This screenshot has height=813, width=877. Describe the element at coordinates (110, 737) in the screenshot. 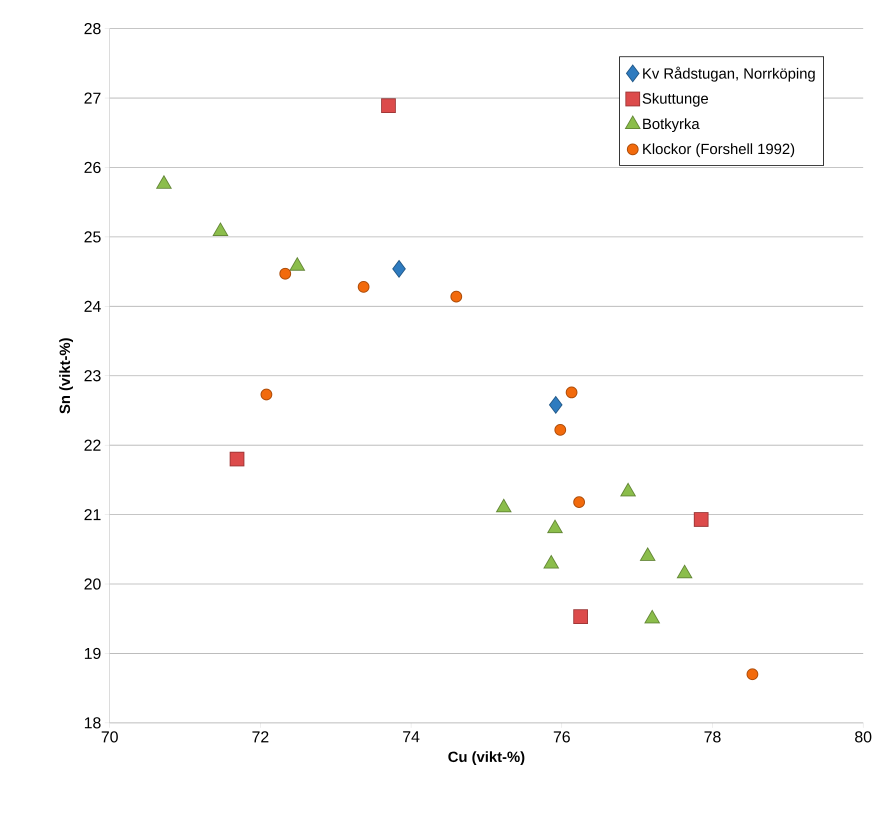

I see `x-tick-label: 70` at that location.